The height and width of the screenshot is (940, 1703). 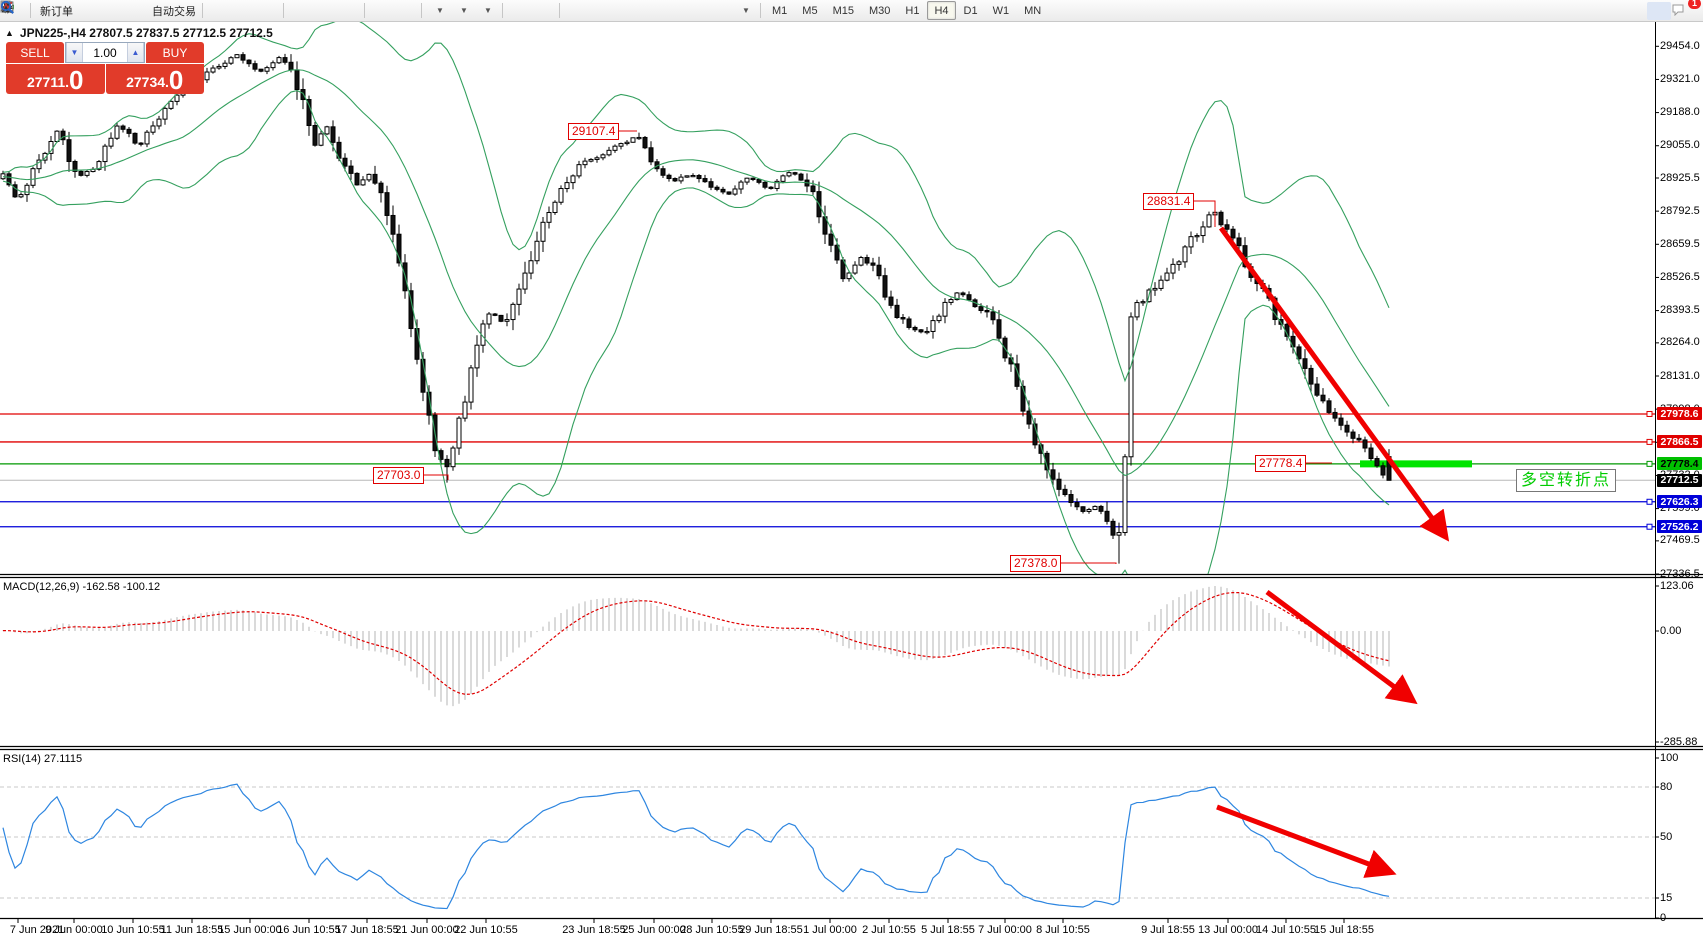 I want to click on equidistant-channel-icon: E, so click(x=330, y=11).